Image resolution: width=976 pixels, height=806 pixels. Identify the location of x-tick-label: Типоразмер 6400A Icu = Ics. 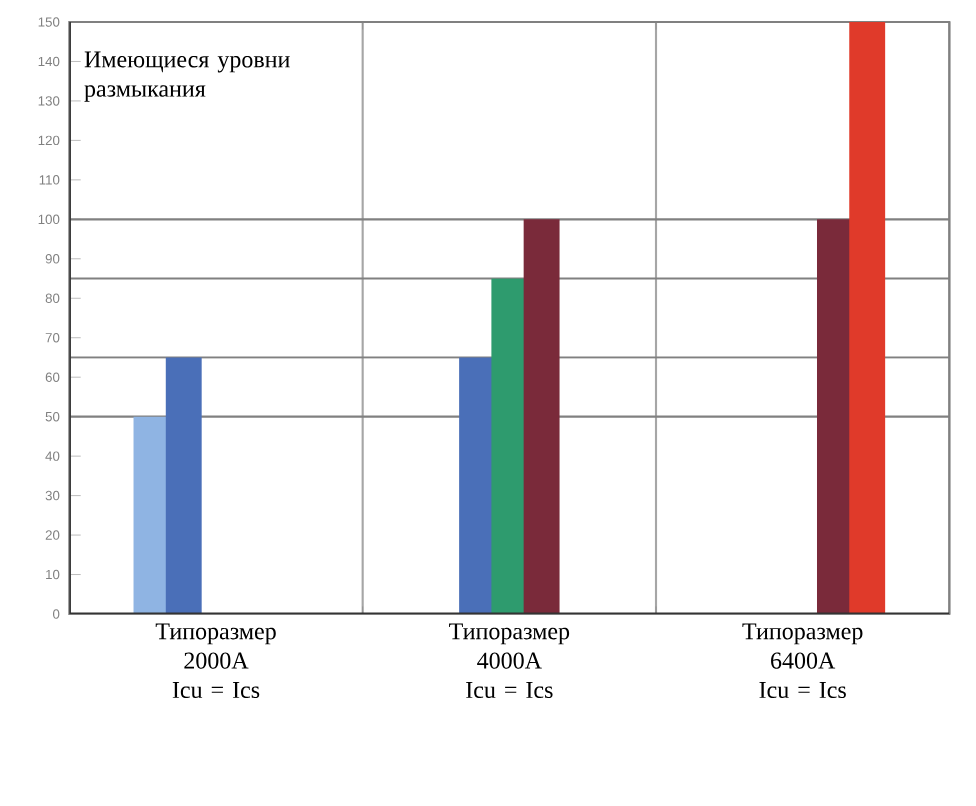
(802, 661).